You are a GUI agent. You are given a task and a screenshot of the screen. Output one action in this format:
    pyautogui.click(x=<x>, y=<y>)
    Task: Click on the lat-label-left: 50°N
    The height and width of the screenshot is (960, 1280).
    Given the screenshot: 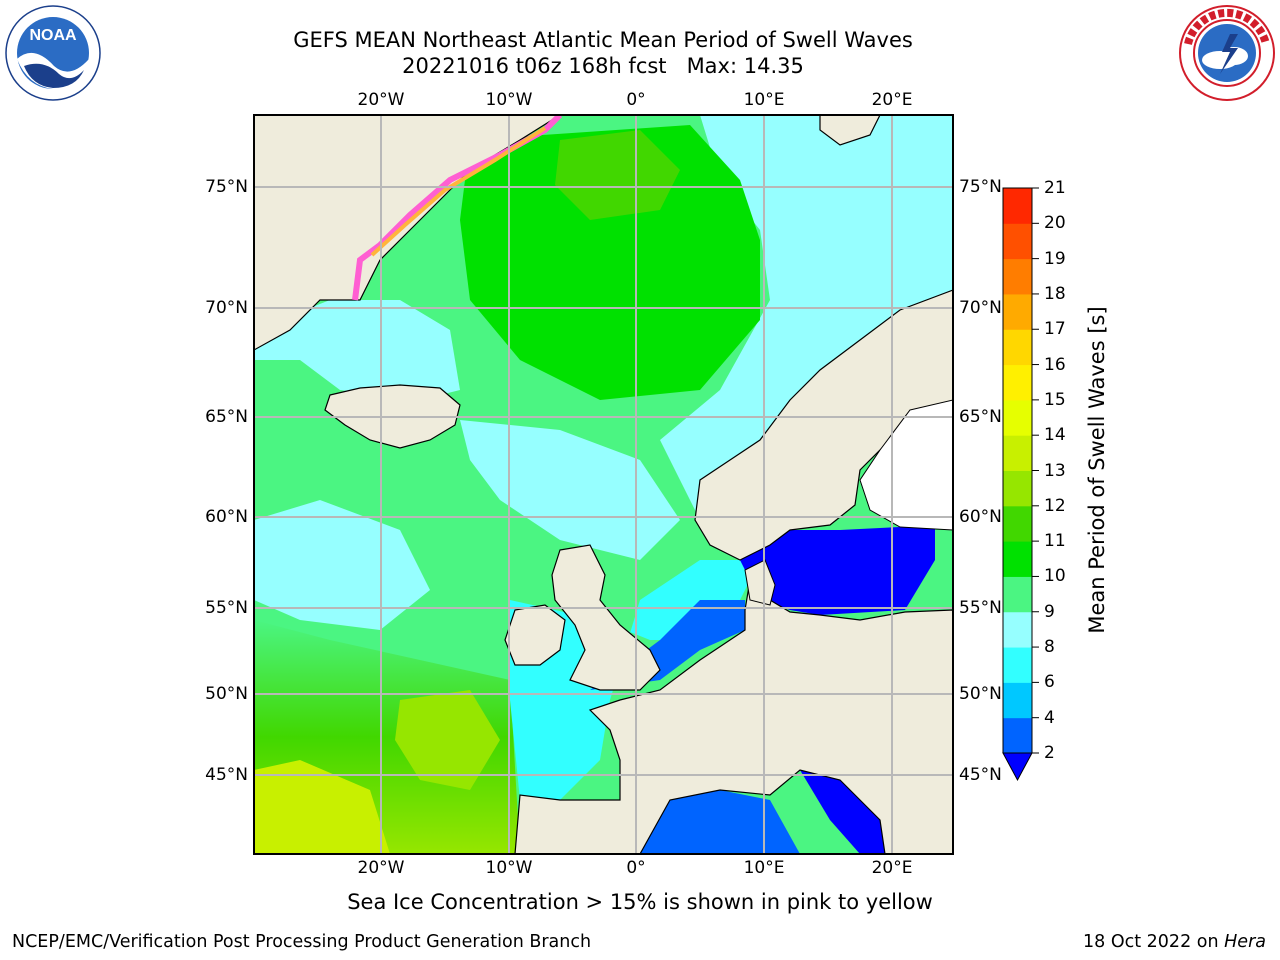 What is the action you would take?
    pyautogui.click(x=226, y=694)
    